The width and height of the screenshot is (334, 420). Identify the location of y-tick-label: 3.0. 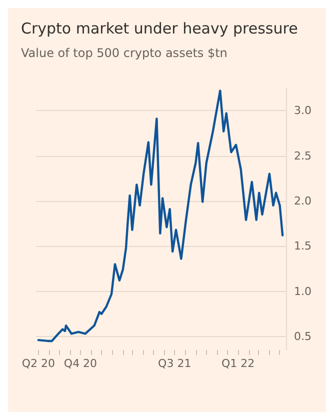
(303, 111).